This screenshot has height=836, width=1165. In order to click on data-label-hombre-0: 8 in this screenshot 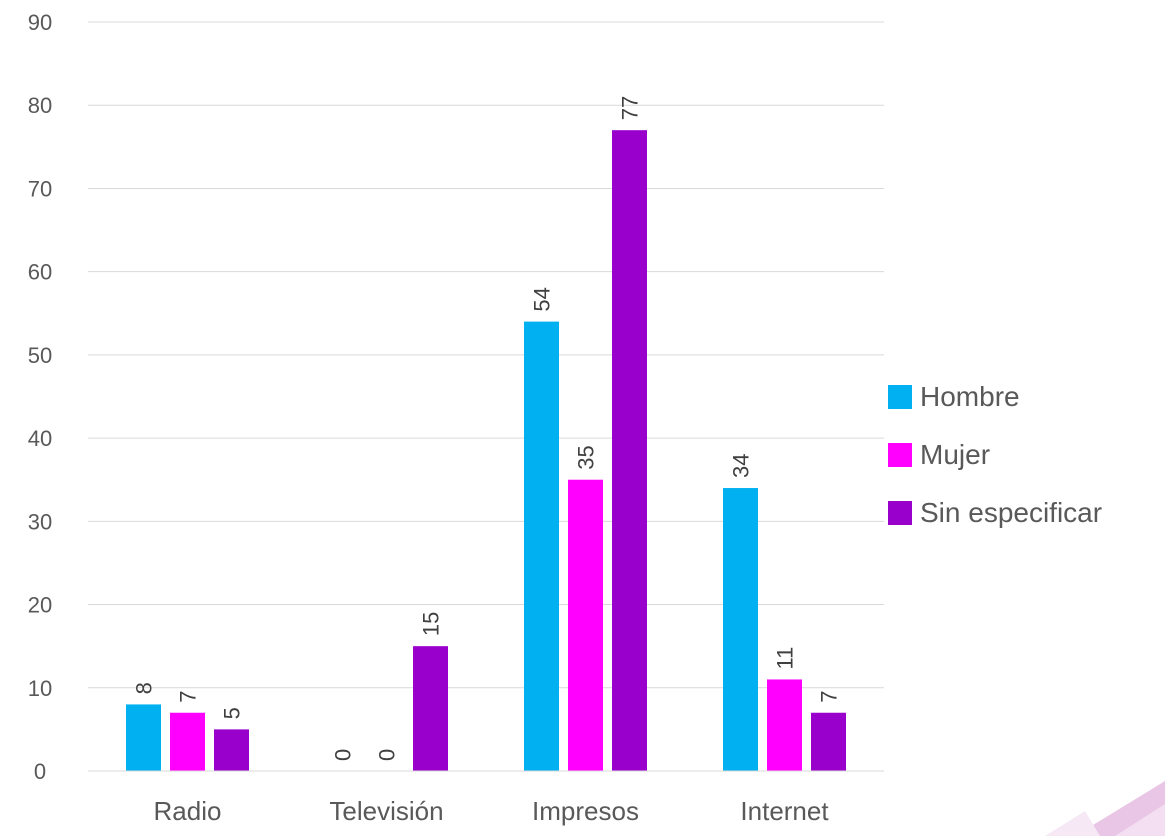, I will do `click(144, 688)`.